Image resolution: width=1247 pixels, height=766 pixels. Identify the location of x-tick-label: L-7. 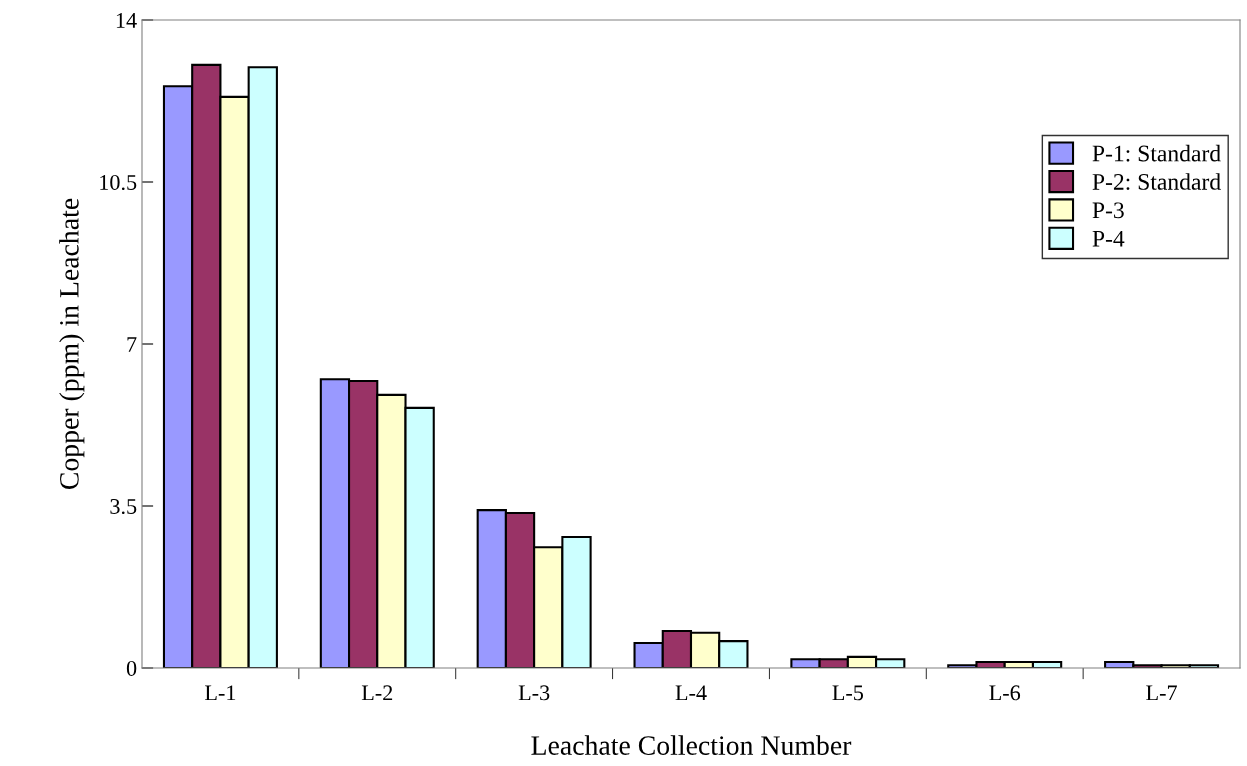
(1161, 693).